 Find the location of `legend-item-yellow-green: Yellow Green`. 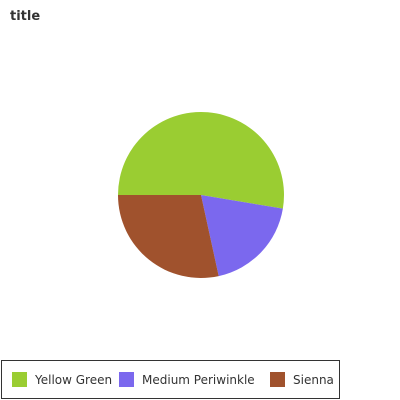

legend-item-yellow-green: Yellow Green is located at coordinates (62, 379).